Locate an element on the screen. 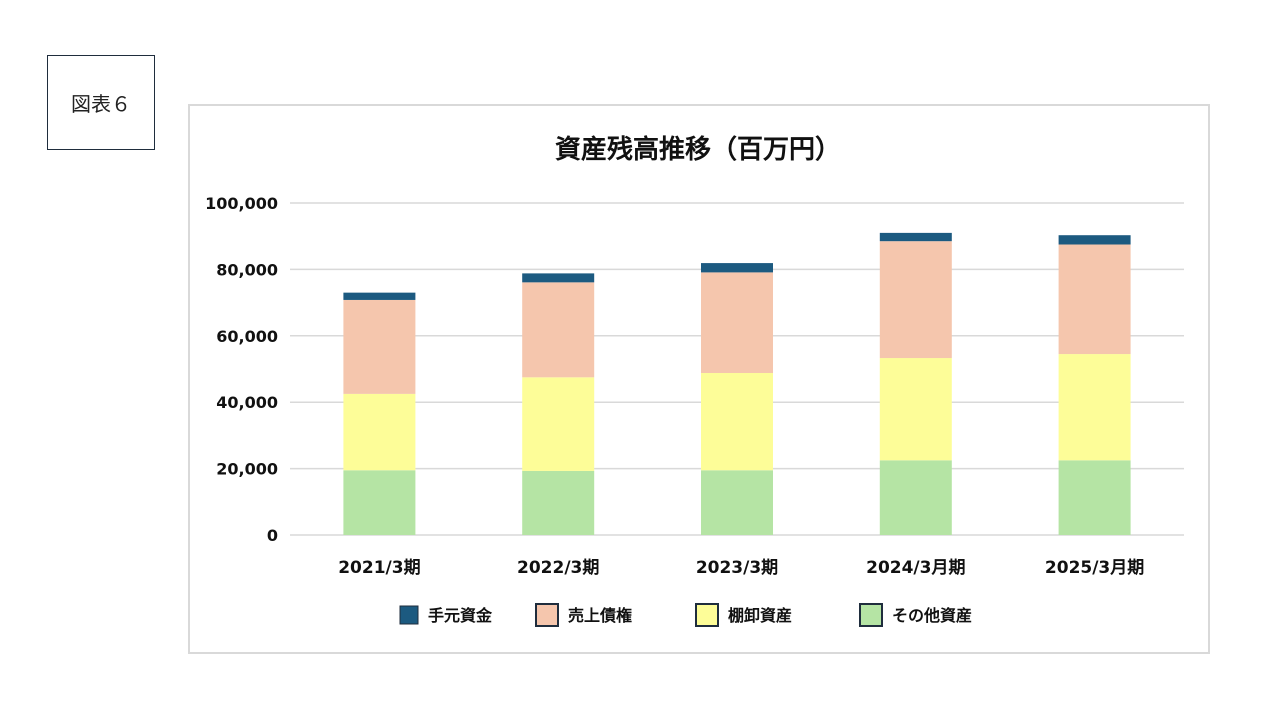 The width and height of the screenshot is (1280, 720). x-tick-label: 2023/3期 is located at coordinates (737, 568).